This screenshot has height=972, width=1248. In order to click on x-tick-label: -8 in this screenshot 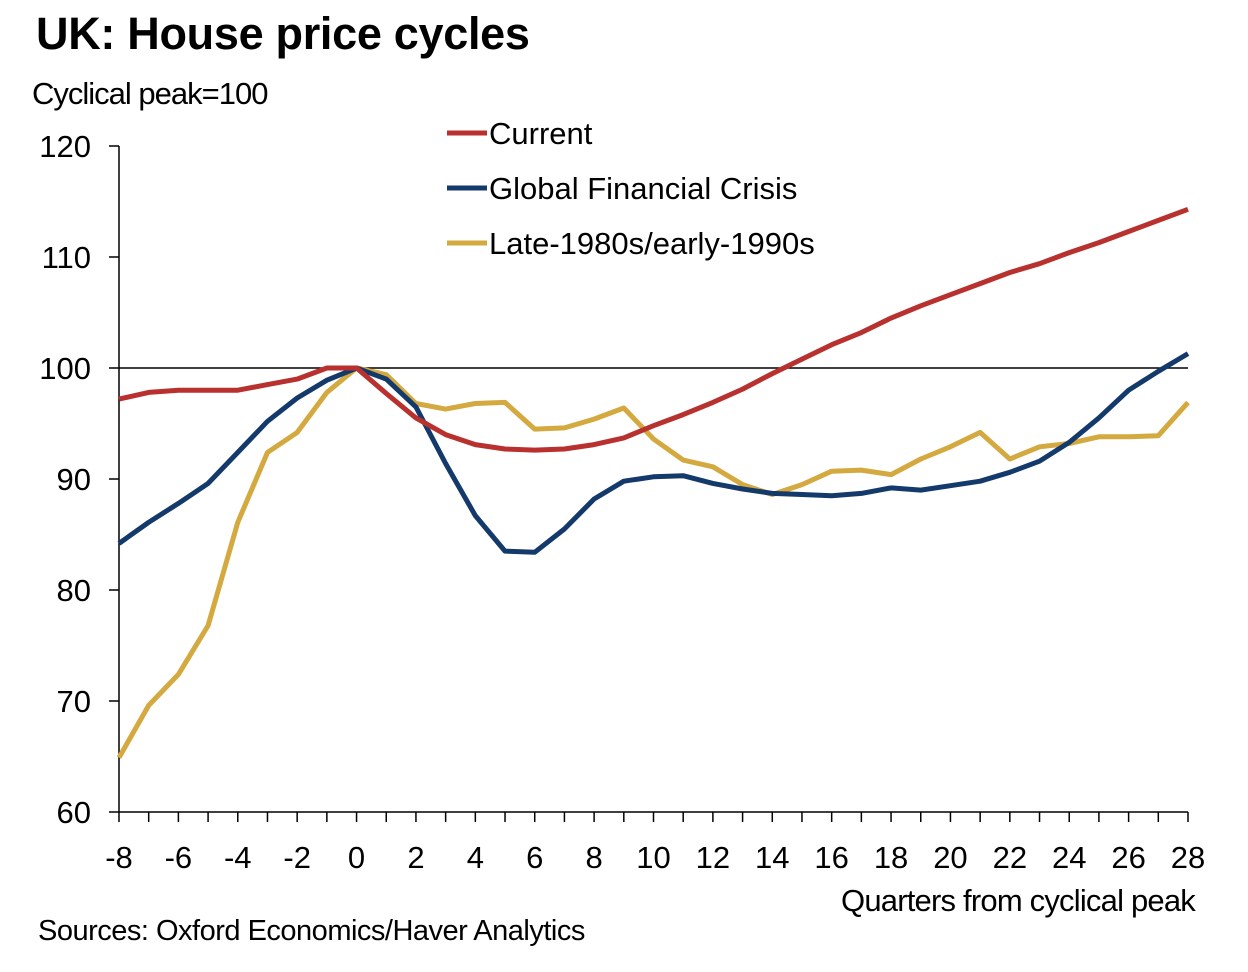, I will do `click(119, 857)`.